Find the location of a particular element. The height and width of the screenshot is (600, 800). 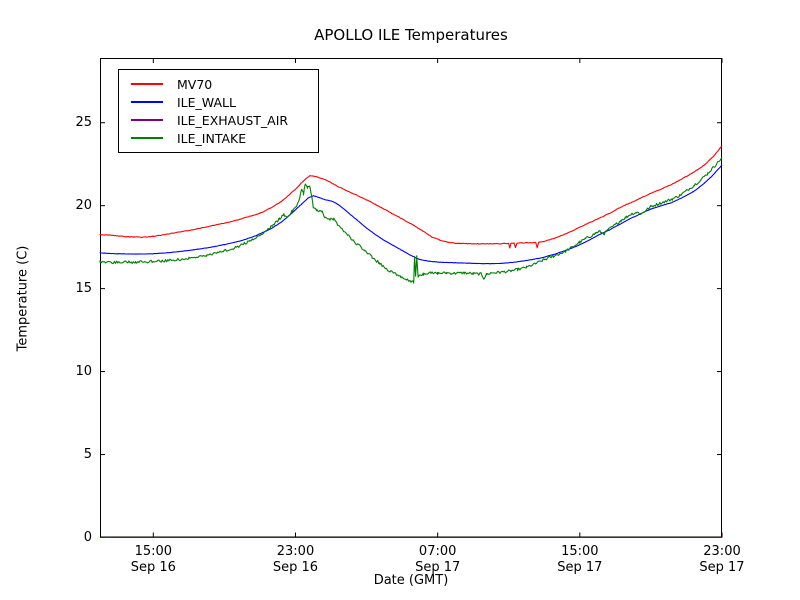

legend-label: ILE_EXHAUST_AIR is located at coordinates (233, 120).